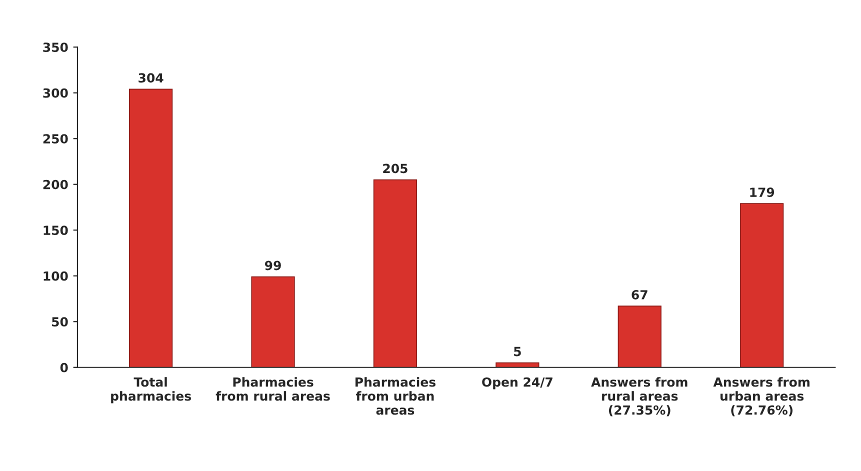 The image size is (861, 471). I want to click on y-tick-label: 250, so click(55, 139).